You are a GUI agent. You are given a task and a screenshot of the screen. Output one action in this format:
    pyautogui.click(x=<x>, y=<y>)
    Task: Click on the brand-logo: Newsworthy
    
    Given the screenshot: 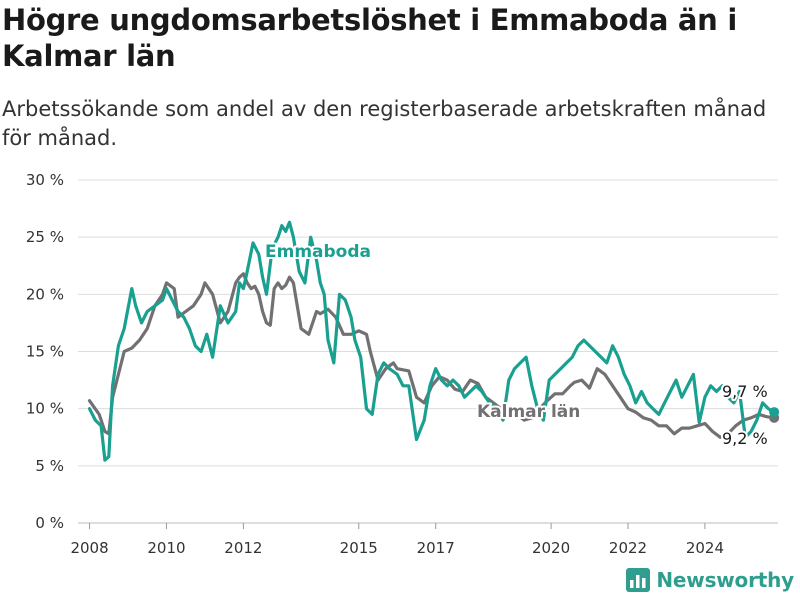 What is the action you would take?
    pyautogui.click(x=710, y=580)
    